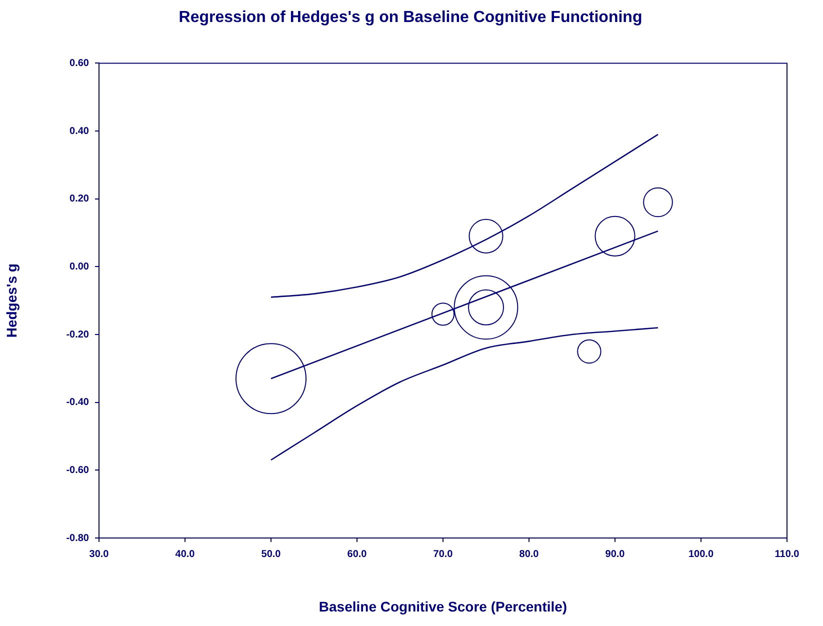 The width and height of the screenshot is (823, 626). Describe the element at coordinates (787, 554) in the screenshot. I see `x-tick-label: 110.0` at that location.